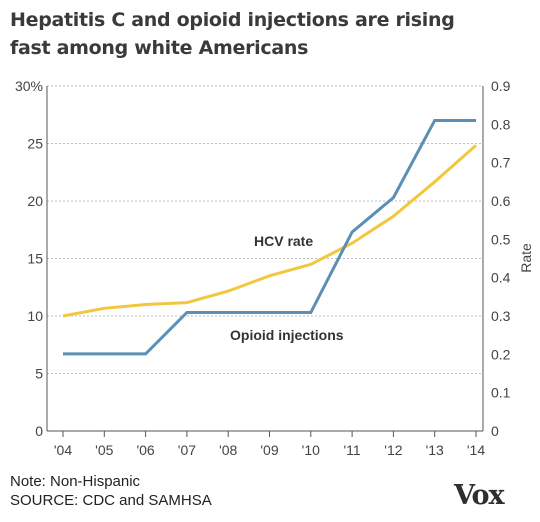  Describe the element at coordinates (39, 431) in the screenshot. I see `y-left-tick-label: 0` at that location.